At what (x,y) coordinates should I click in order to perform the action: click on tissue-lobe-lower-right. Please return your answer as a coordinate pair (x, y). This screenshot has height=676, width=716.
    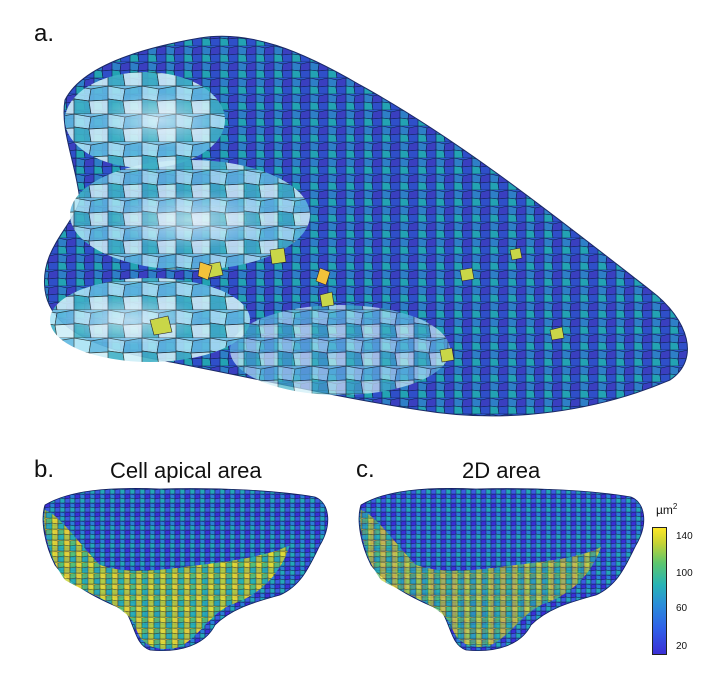
    Looking at the image, I should click on (340, 350).